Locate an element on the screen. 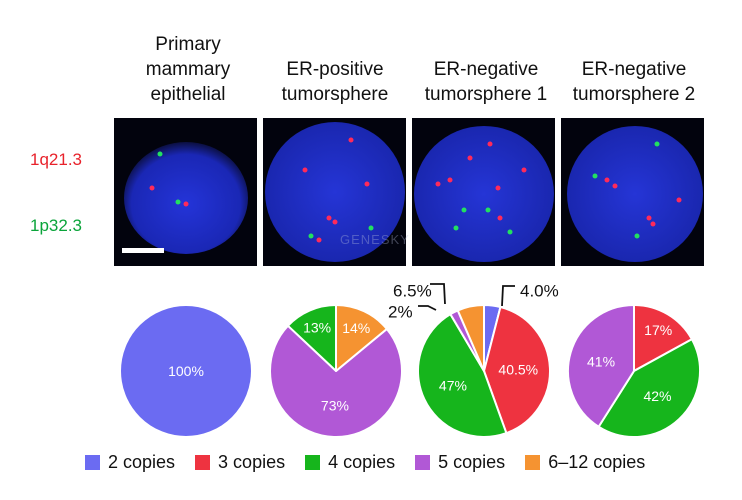  pie-2-slice-4-copies is located at coordinates (462, 375).